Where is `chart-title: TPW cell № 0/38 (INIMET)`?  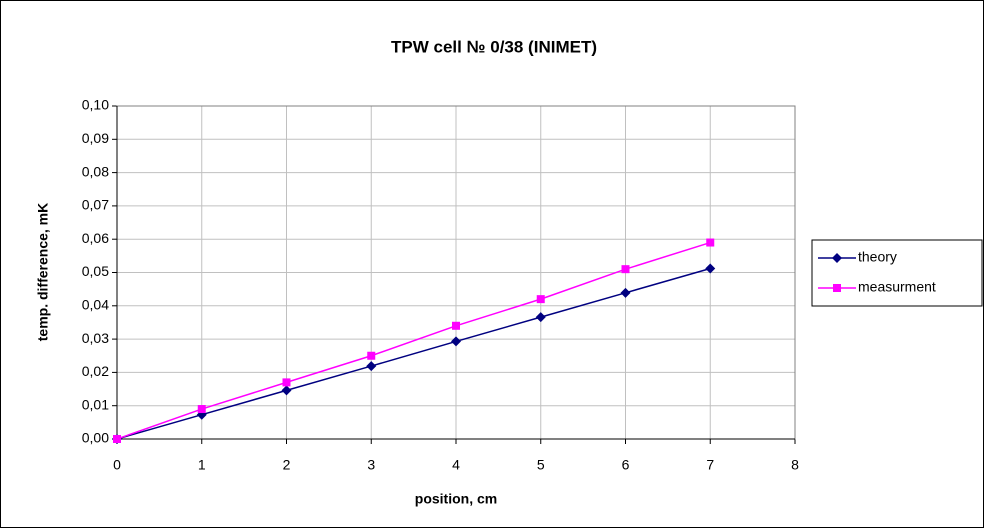 chart-title: TPW cell № 0/38 (INIMET) is located at coordinates (494, 46).